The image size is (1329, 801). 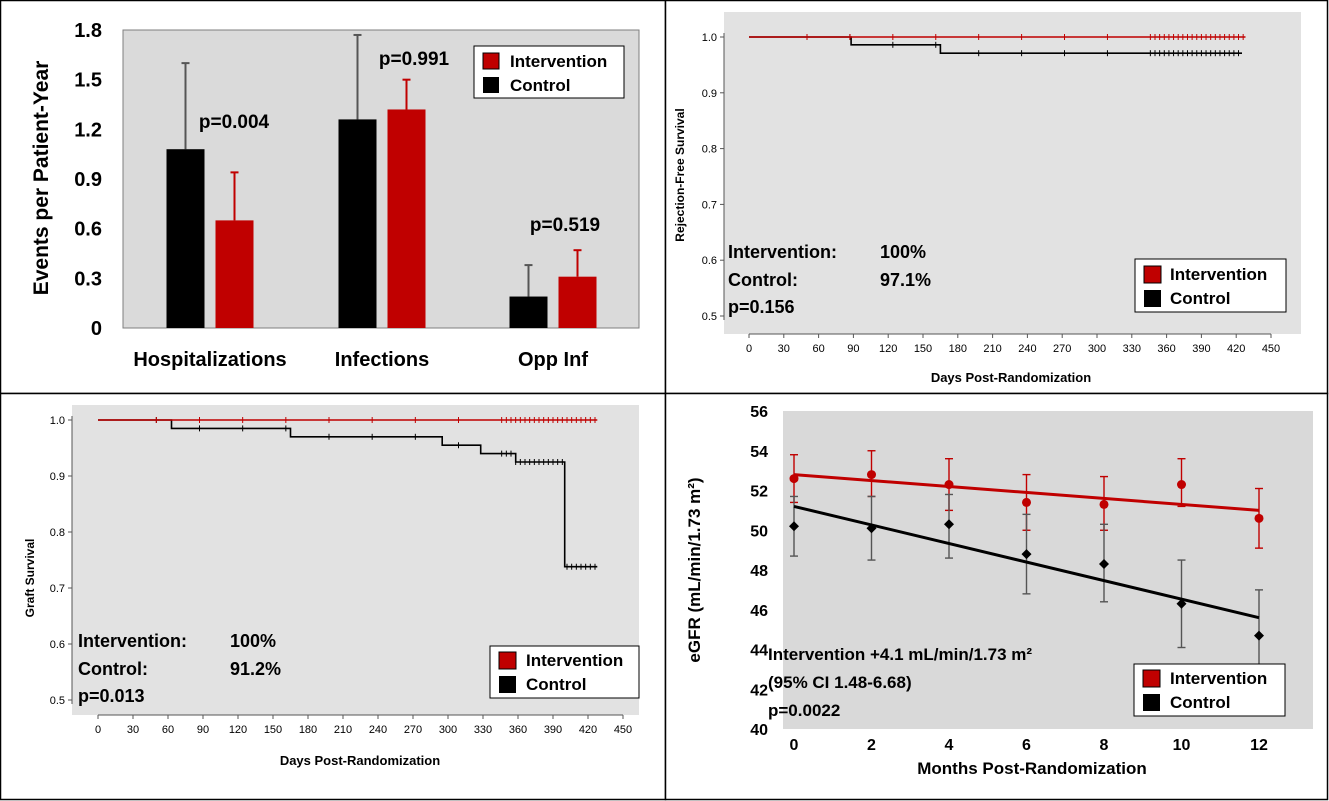 I want to click on x-tick-label: 90, so click(x=203, y=730).